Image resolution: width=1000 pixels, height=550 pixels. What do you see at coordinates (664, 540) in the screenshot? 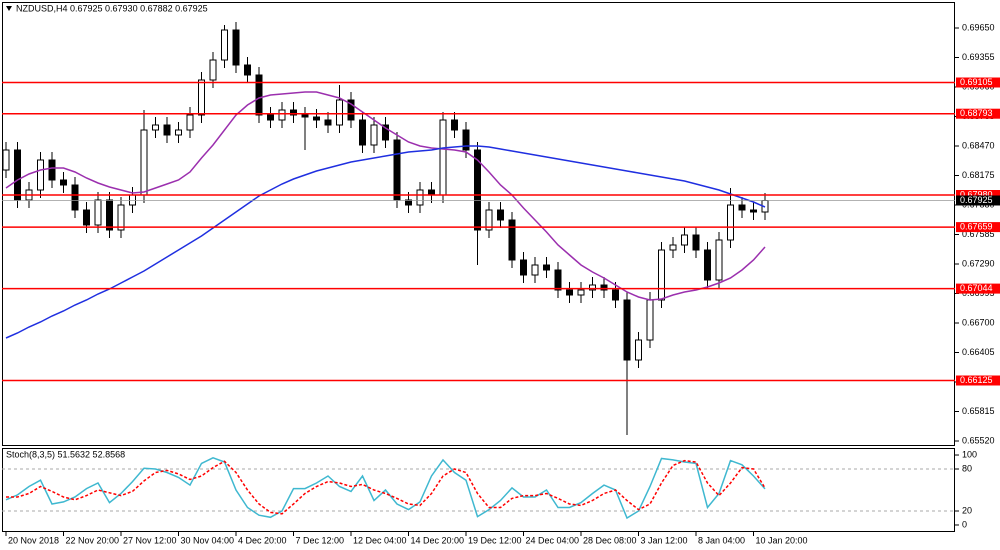
I see `x-tick-label: 3 Jan 12:00` at bounding box center [664, 540].